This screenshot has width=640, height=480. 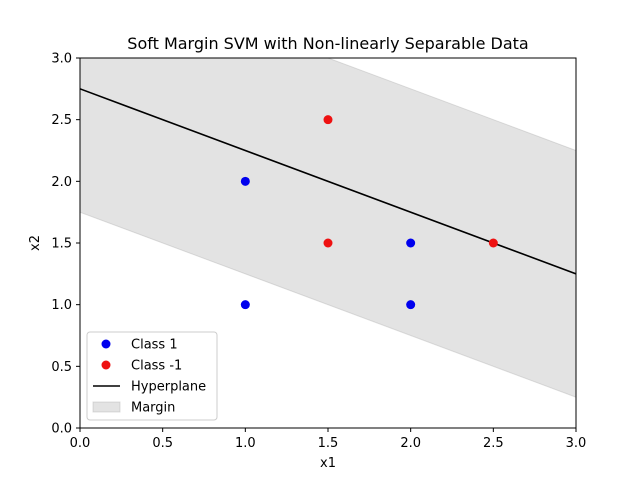 I want to click on y-tick-label: 2.5, so click(x=61, y=120).